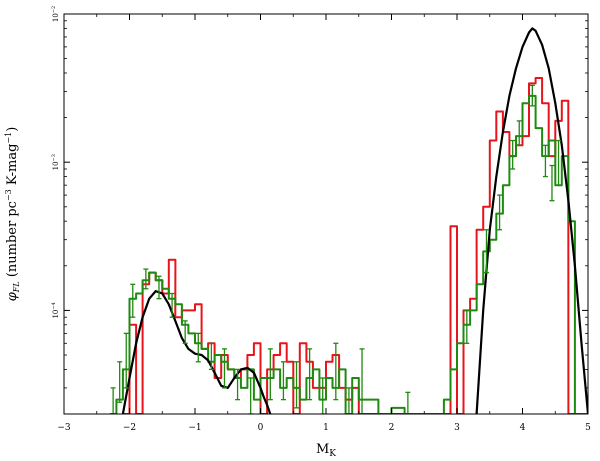  Describe the element at coordinates (12, 167) in the screenshot. I see `y-axis-label-text2: K-mag` at that location.